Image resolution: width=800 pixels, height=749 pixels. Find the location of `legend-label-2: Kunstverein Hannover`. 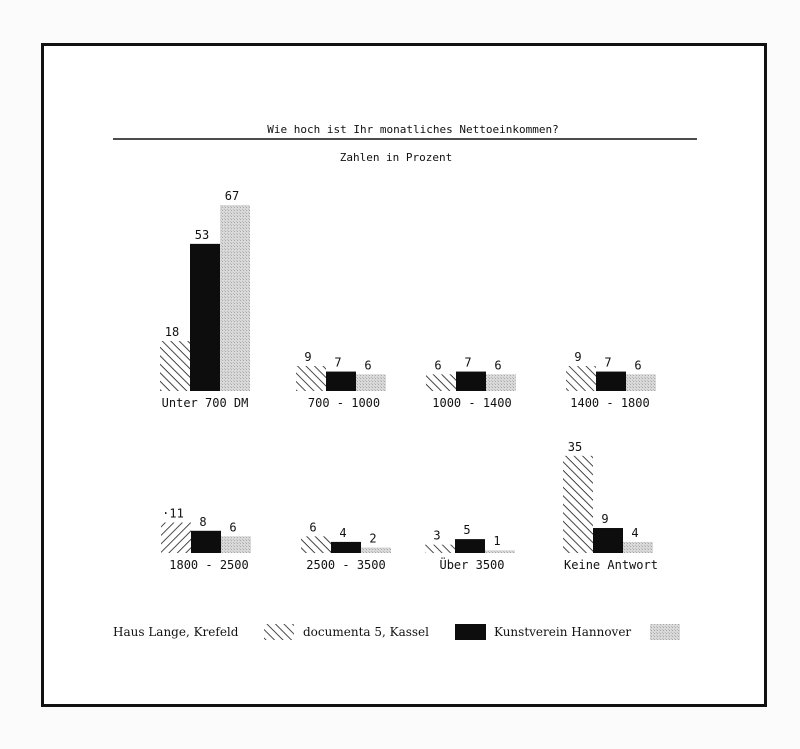

legend-label-2: Kunstverein Hannover is located at coordinates (562, 632).